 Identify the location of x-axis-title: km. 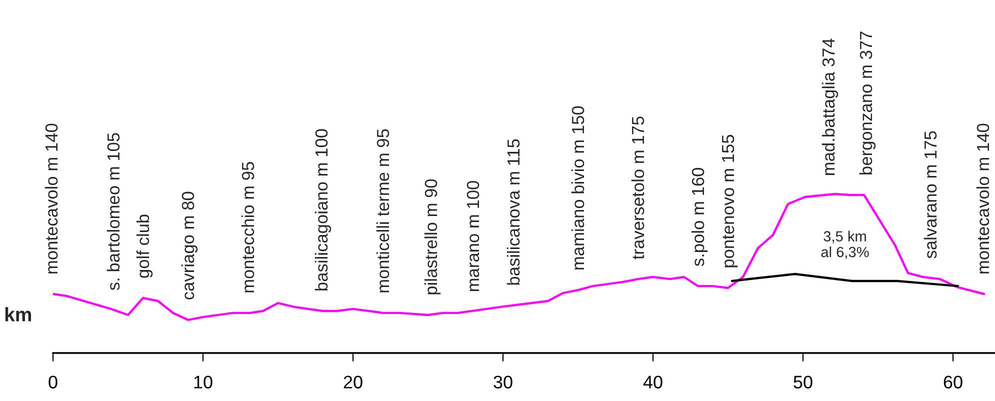
(18, 314).